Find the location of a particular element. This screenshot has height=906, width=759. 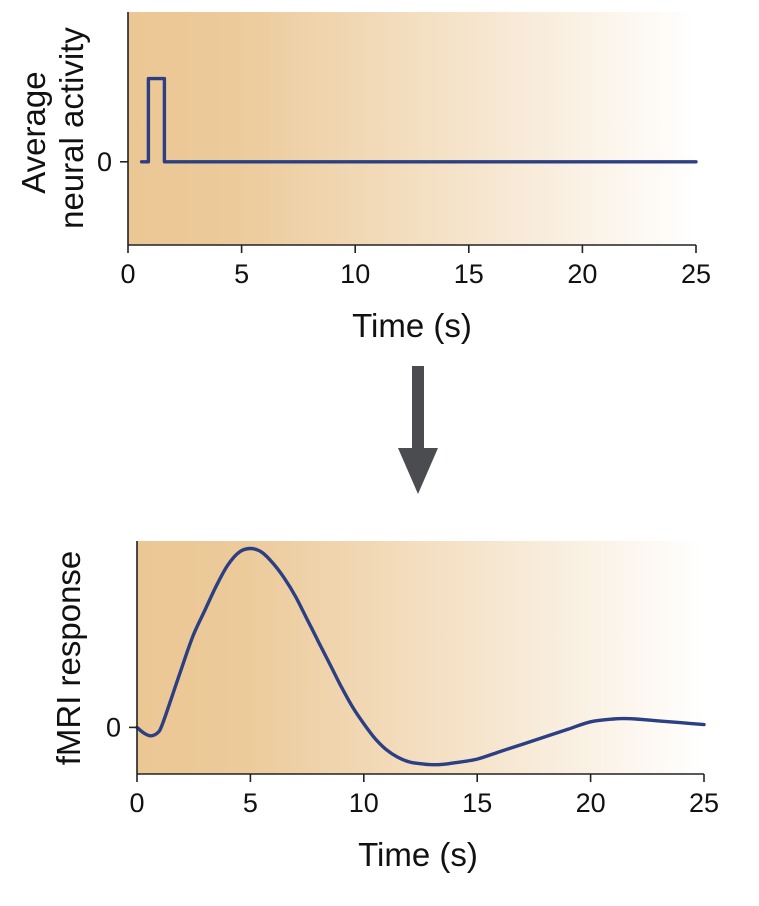

y-axis-label: Average neural activity is located at coordinates (52, 128).